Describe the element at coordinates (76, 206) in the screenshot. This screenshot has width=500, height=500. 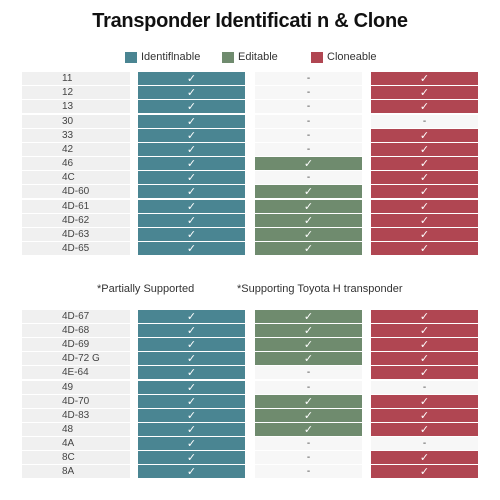
I see `transponder-name: 4D-61` at that location.